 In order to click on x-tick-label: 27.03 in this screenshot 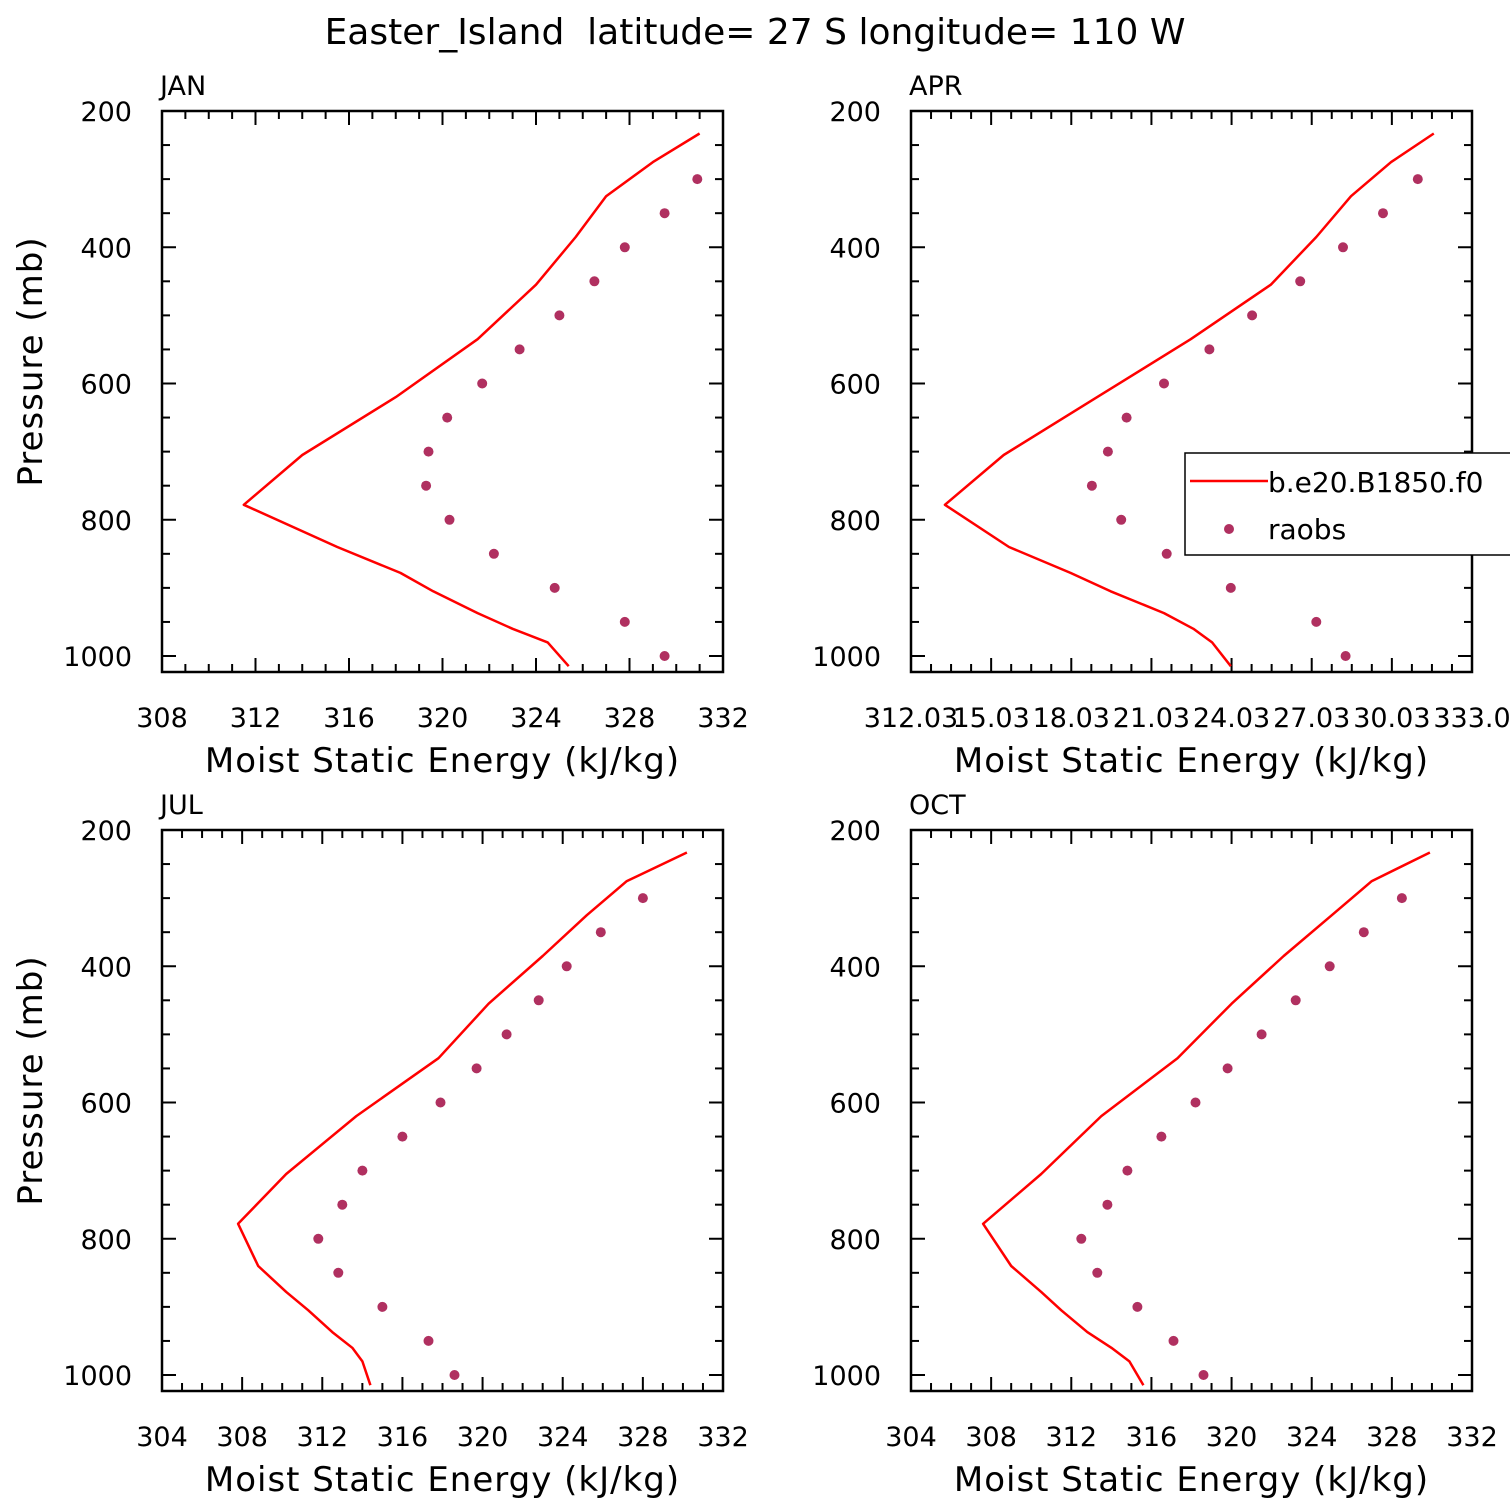, I will do `click(1311, 718)`.